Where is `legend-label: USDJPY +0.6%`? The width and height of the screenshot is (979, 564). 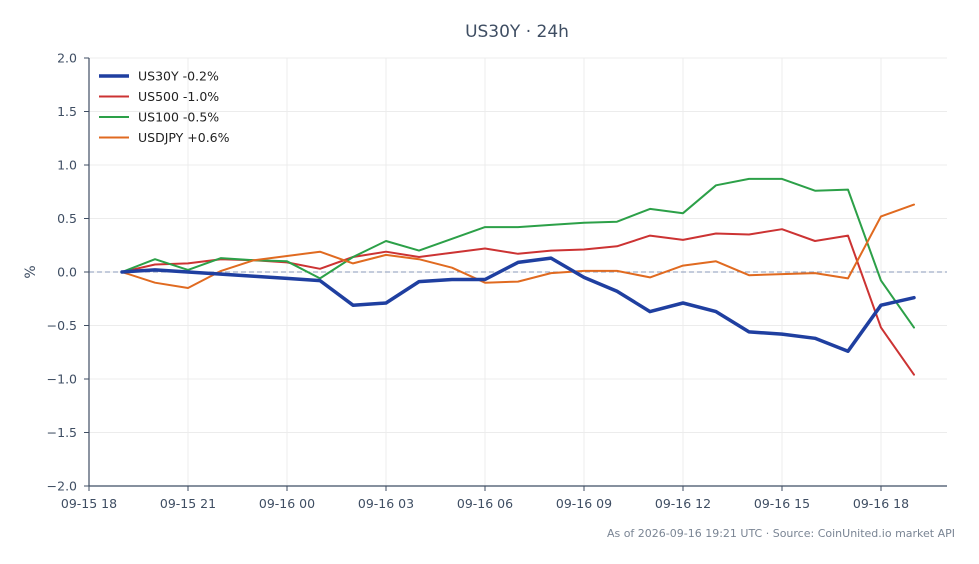 legend-label: USDJPY +0.6% is located at coordinates (184, 137).